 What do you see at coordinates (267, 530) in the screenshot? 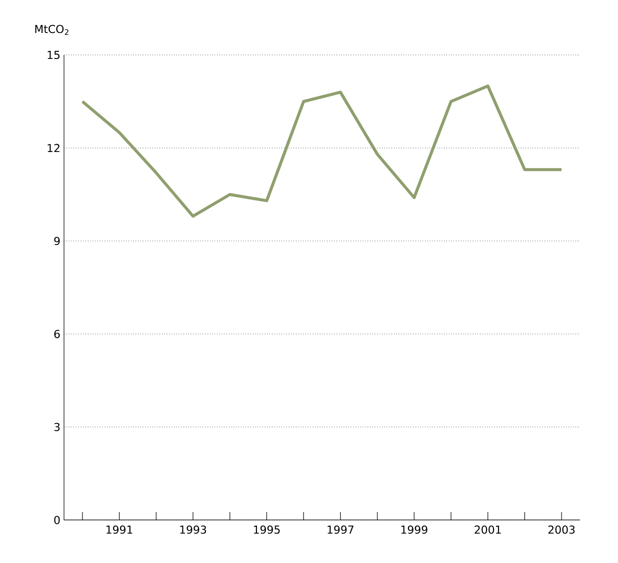
I see `x-tick-label: 1995` at bounding box center [267, 530].